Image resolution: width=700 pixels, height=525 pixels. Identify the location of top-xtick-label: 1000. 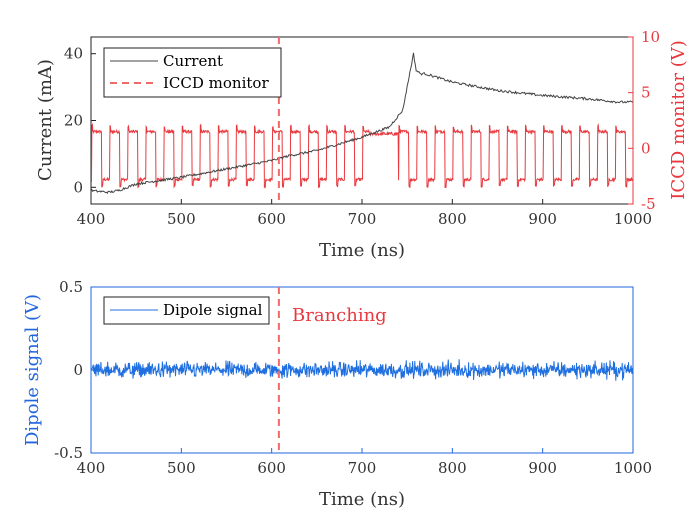
(633, 219).